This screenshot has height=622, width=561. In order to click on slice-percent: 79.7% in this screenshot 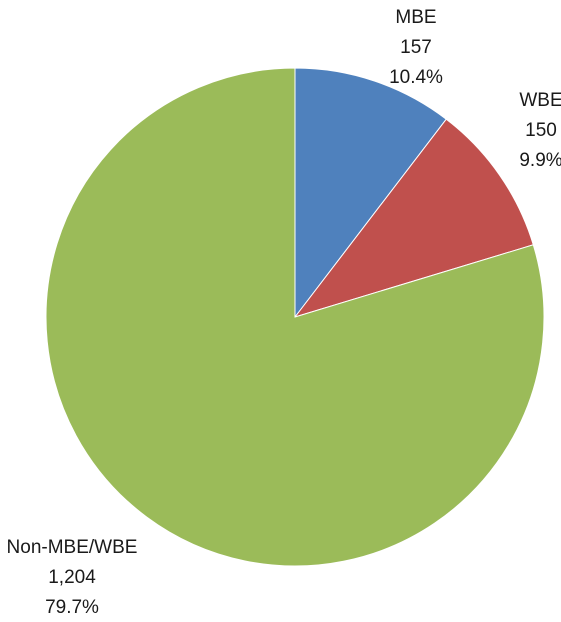, I will do `click(72, 607)`.